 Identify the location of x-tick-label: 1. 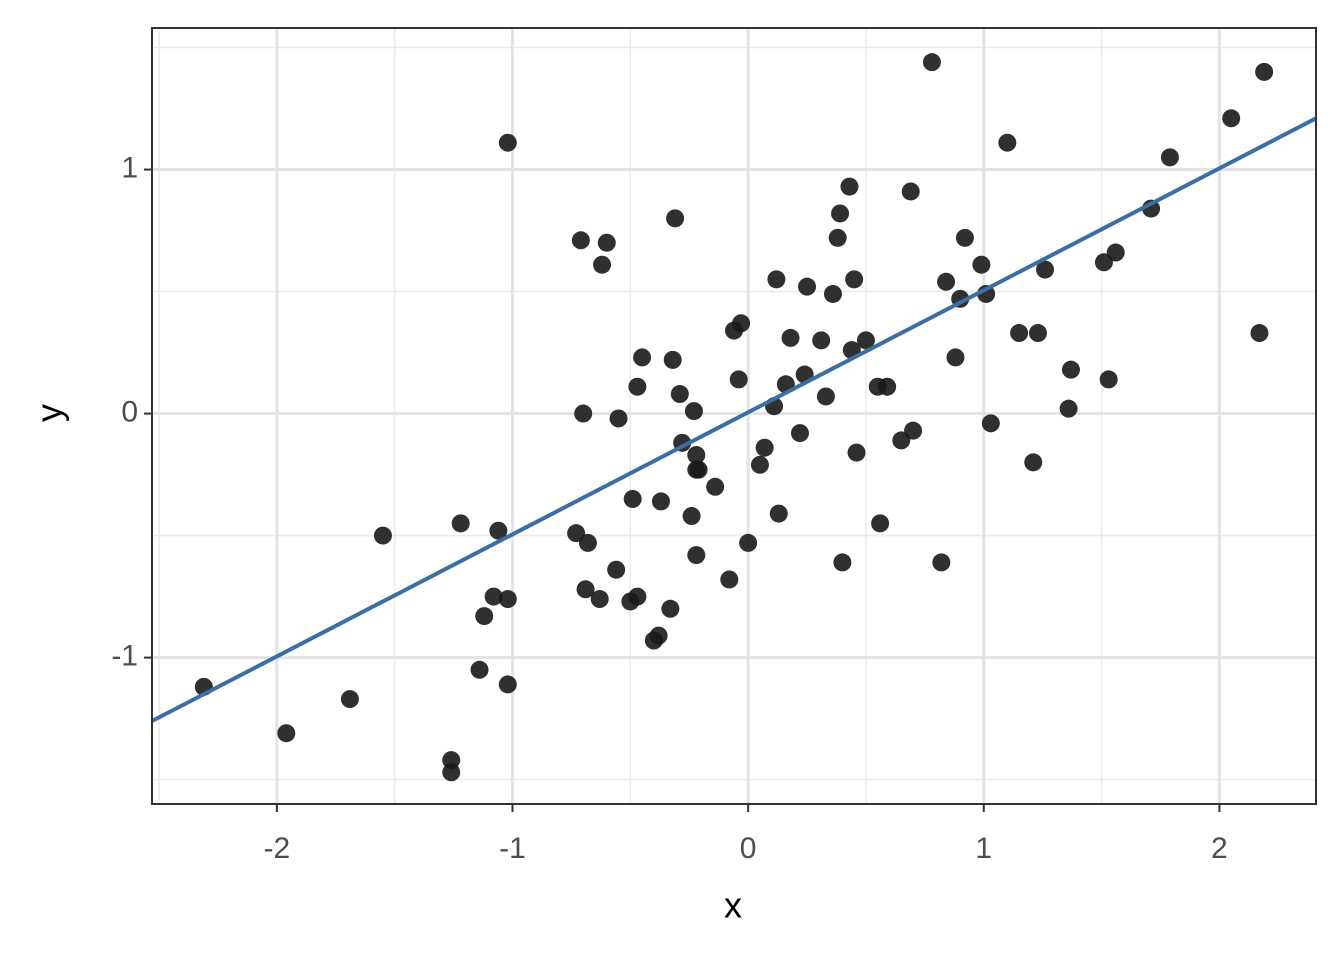
(983, 848).